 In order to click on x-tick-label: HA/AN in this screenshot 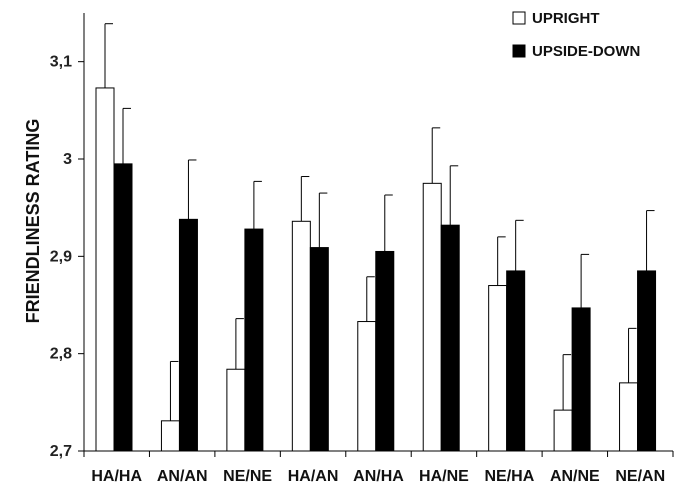, I will do `click(313, 476)`.